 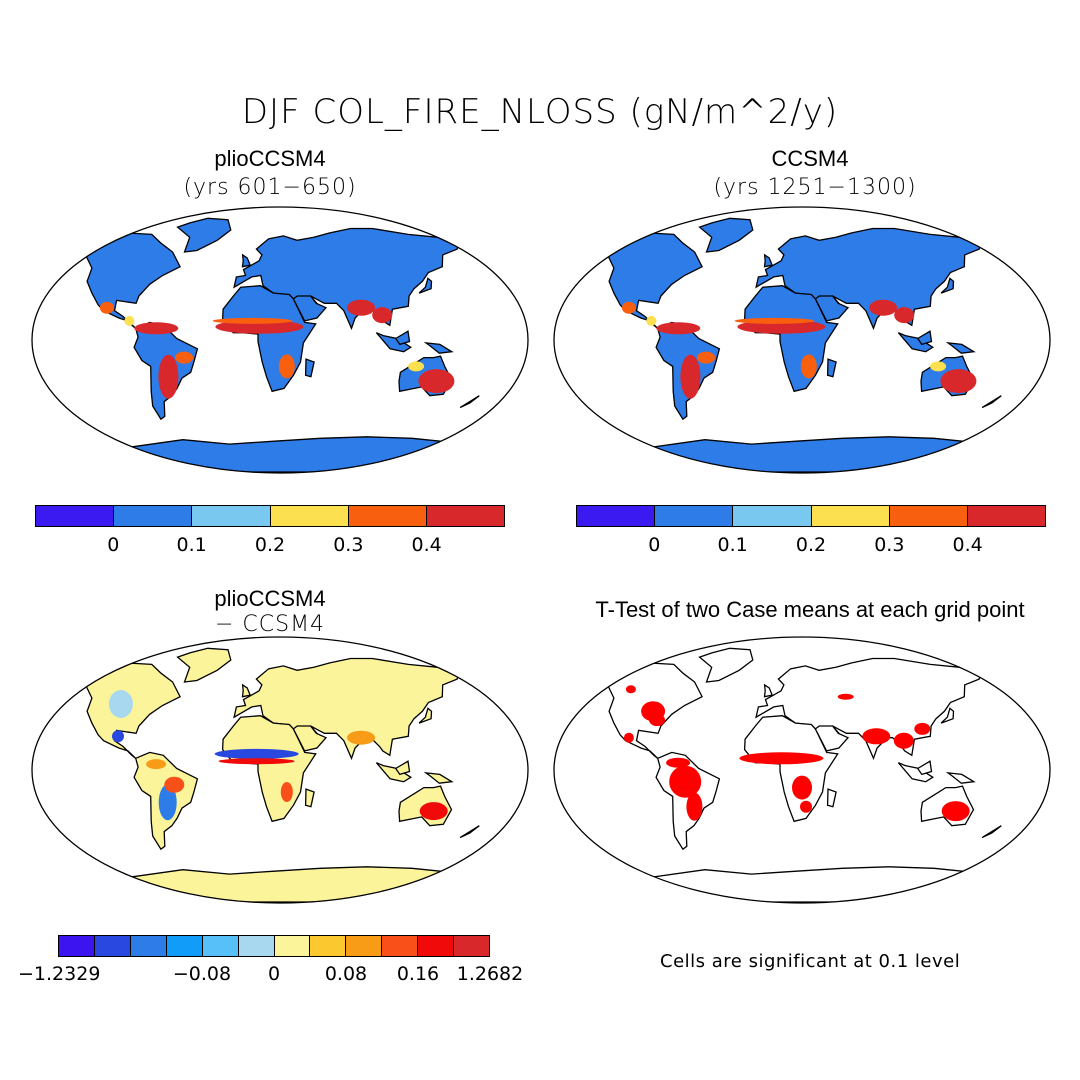 I want to click on colorbar-plioccsm4-ticks: 0 0.1 0.2 0.3 0.4, so click(x=270, y=546).